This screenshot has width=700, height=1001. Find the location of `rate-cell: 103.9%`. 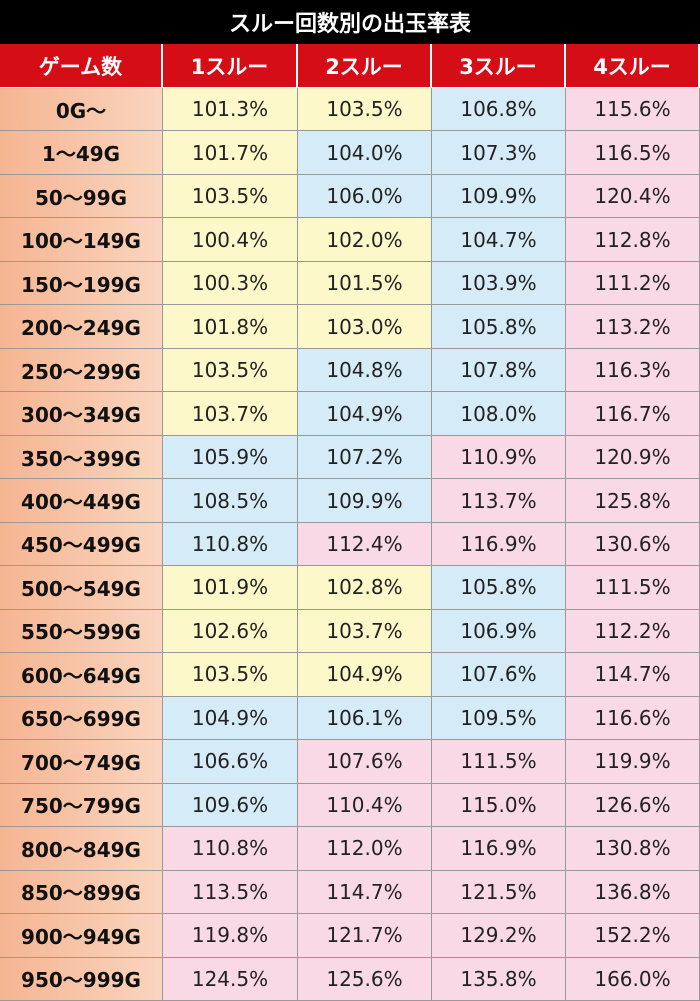

rate-cell: 103.9% is located at coordinates (499, 283).